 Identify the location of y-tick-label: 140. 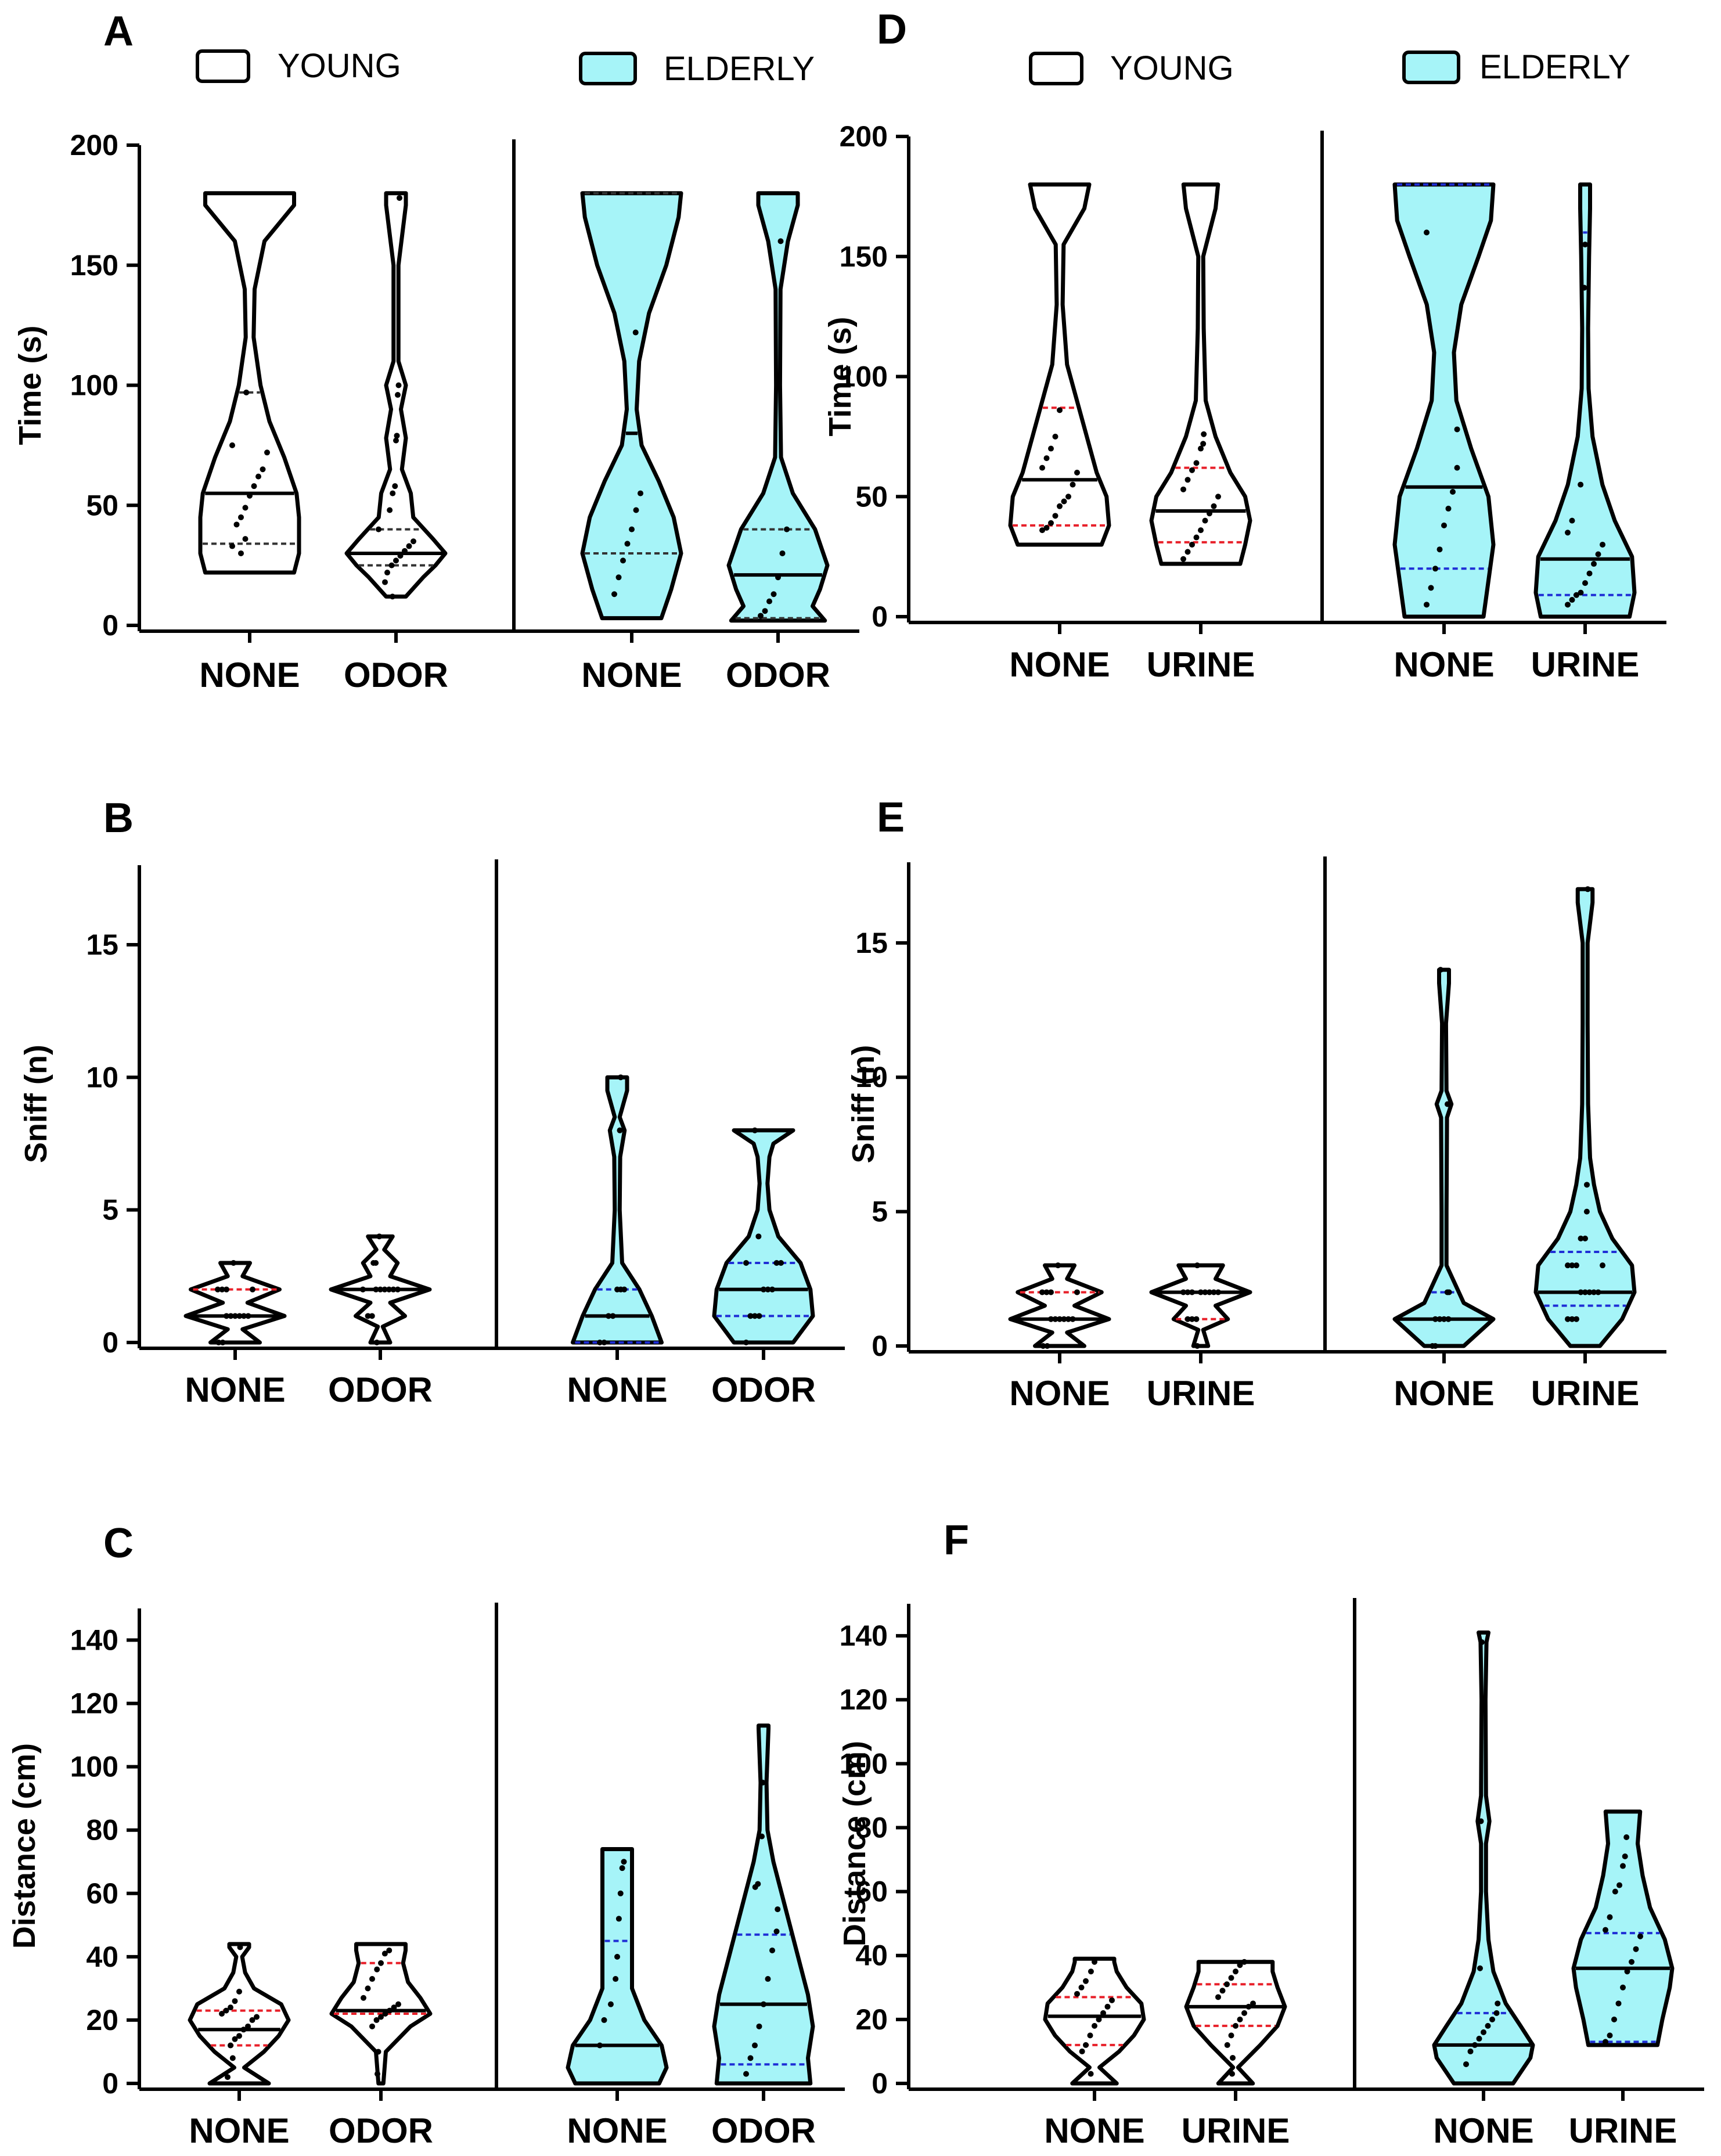
(864, 1635).